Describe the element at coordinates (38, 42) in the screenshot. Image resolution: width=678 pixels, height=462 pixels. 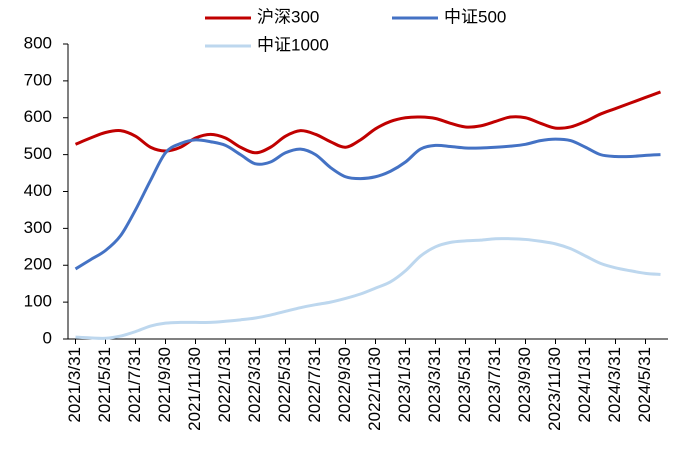
I see `y-tick-label: 800` at that location.